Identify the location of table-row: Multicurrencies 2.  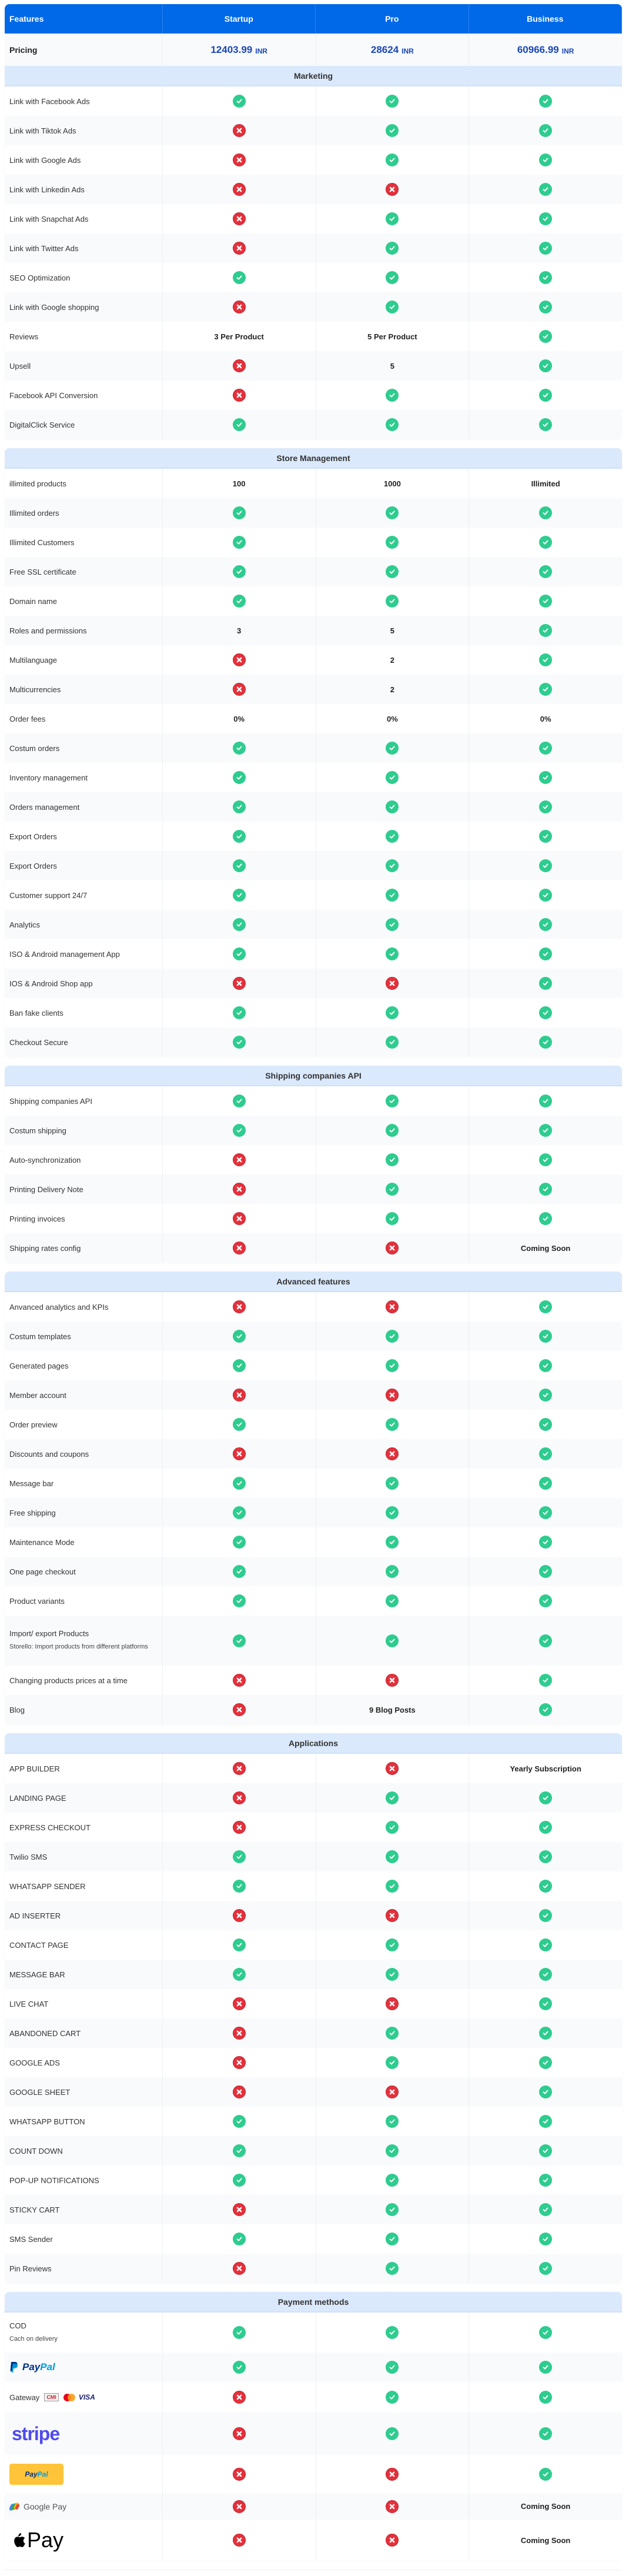
(314, 689).